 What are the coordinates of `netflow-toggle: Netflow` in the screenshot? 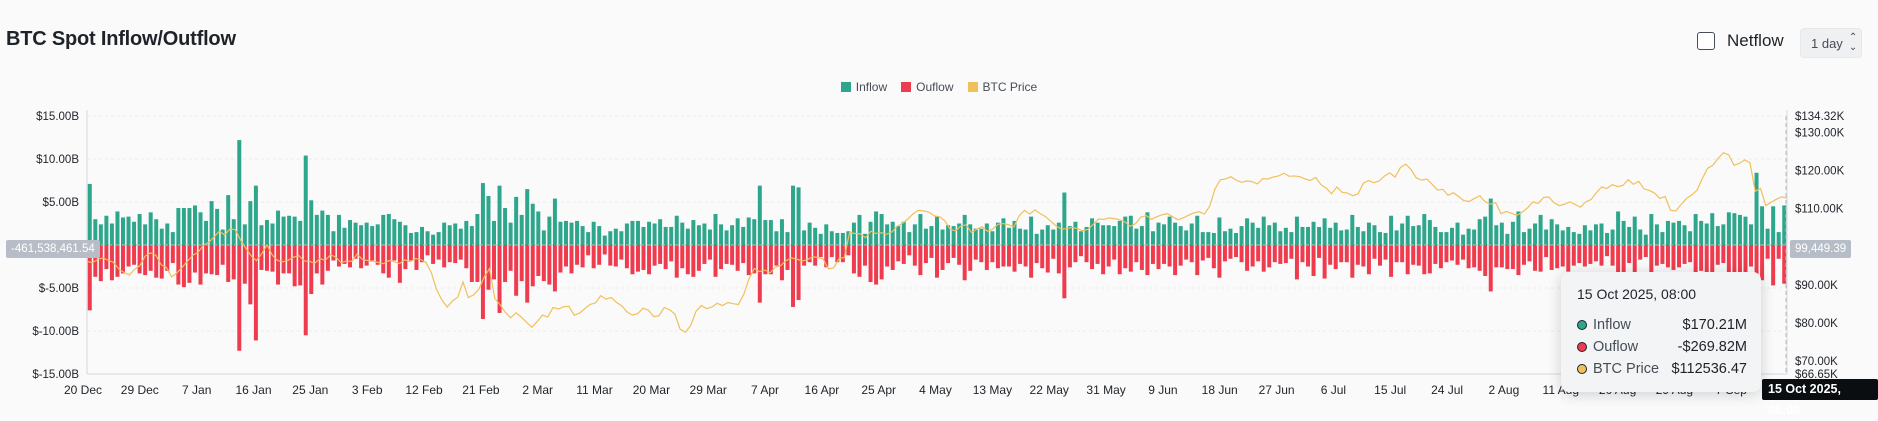 It's located at (1740, 41).